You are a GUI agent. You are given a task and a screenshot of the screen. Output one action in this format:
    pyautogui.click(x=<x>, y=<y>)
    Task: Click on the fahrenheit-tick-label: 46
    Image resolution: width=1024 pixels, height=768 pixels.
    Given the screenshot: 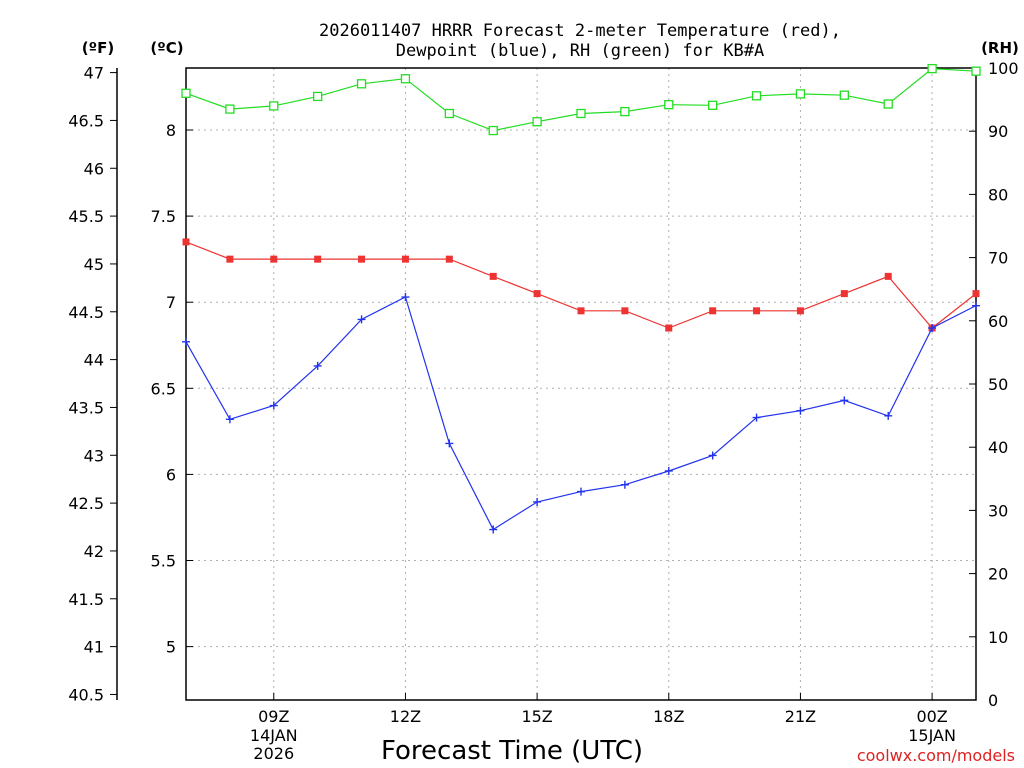 What is the action you would take?
    pyautogui.click(x=94, y=168)
    